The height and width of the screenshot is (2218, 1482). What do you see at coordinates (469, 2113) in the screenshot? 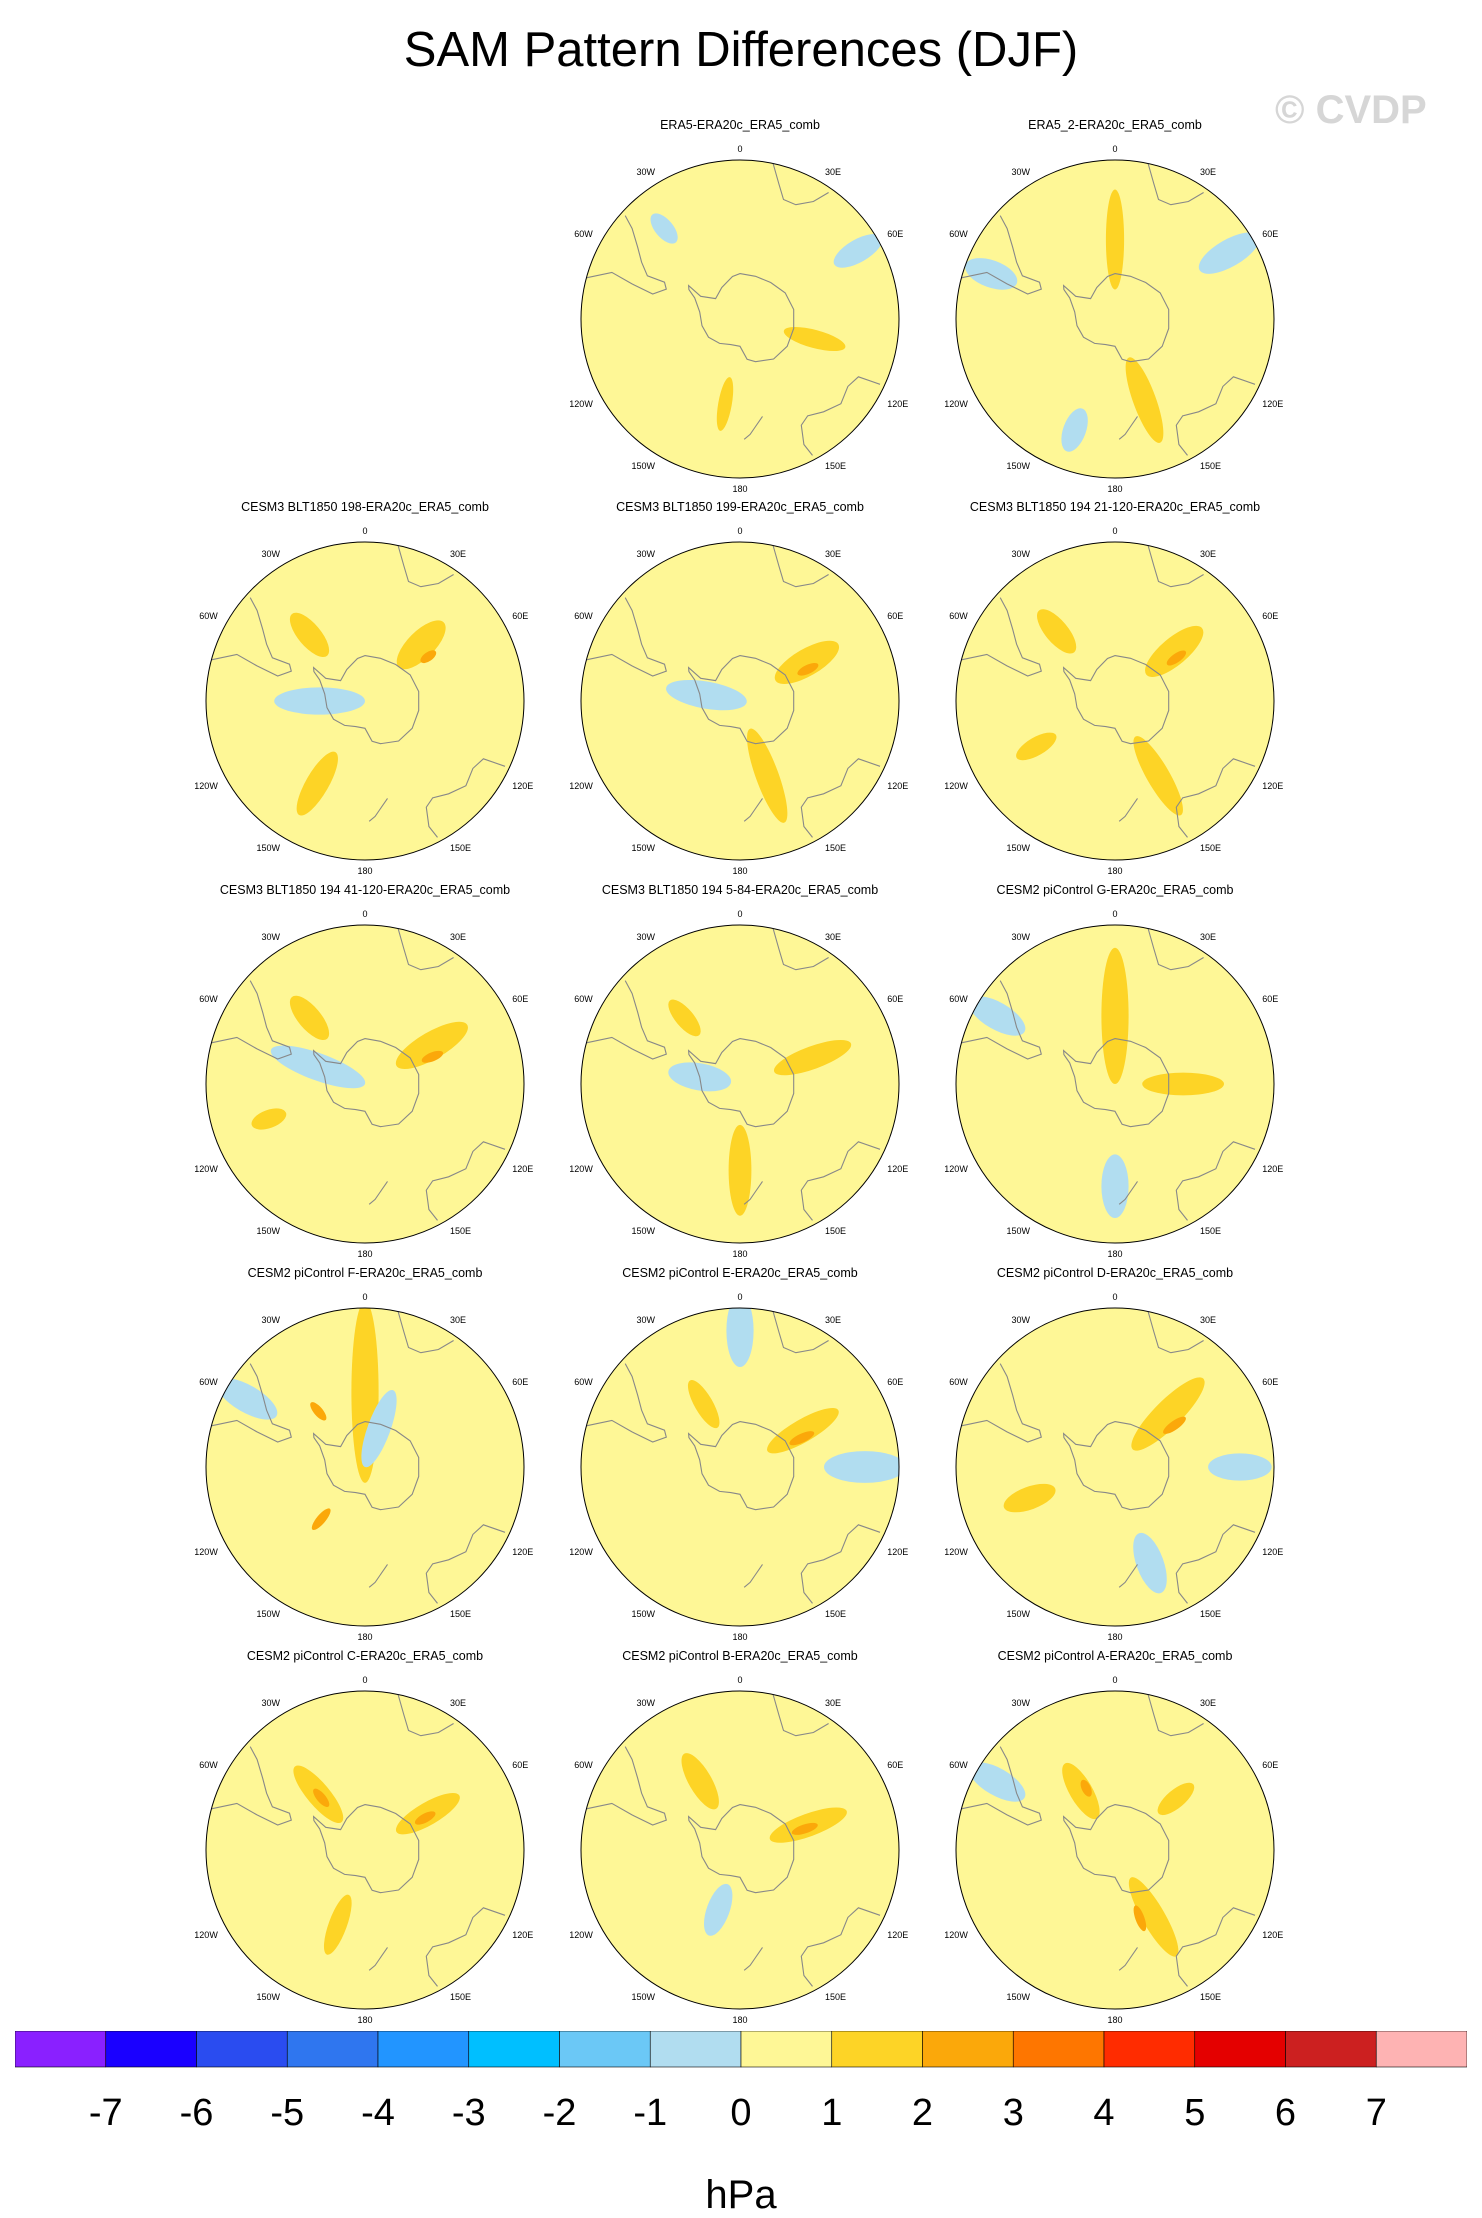
I see `colorbar-tick-label: -3` at bounding box center [469, 2113].